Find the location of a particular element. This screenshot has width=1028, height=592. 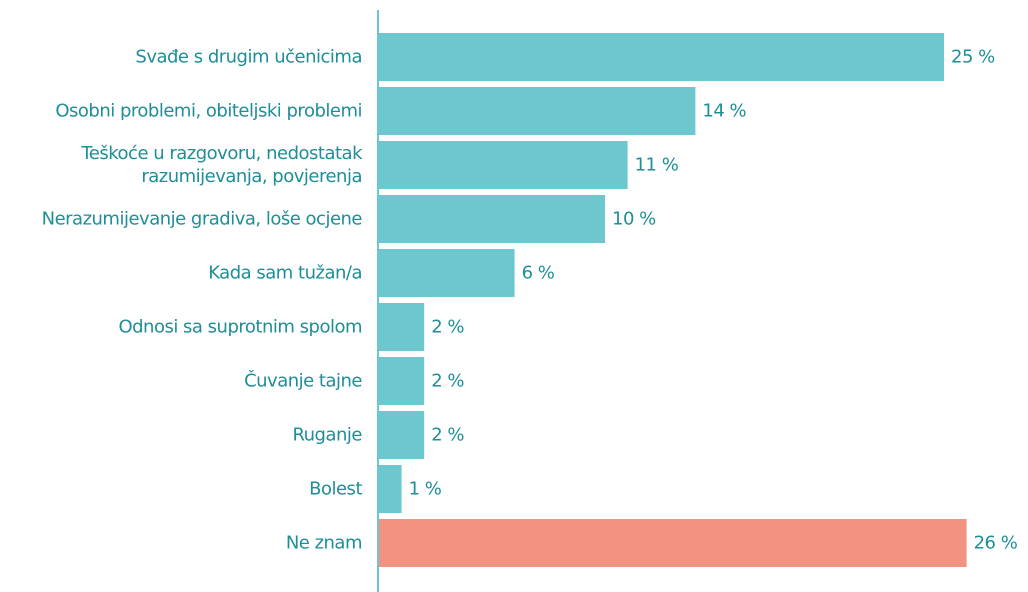

category-label: Kada sam tužan/a is located at coordinates (285, 273).